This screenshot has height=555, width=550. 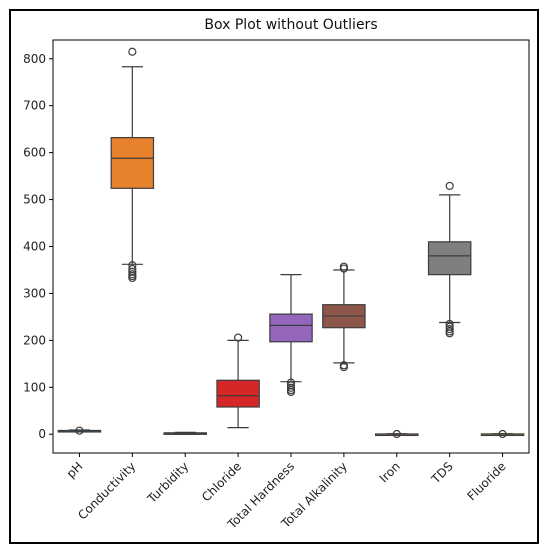 I want to click on box-turbidity, so click(x=185, y=433).